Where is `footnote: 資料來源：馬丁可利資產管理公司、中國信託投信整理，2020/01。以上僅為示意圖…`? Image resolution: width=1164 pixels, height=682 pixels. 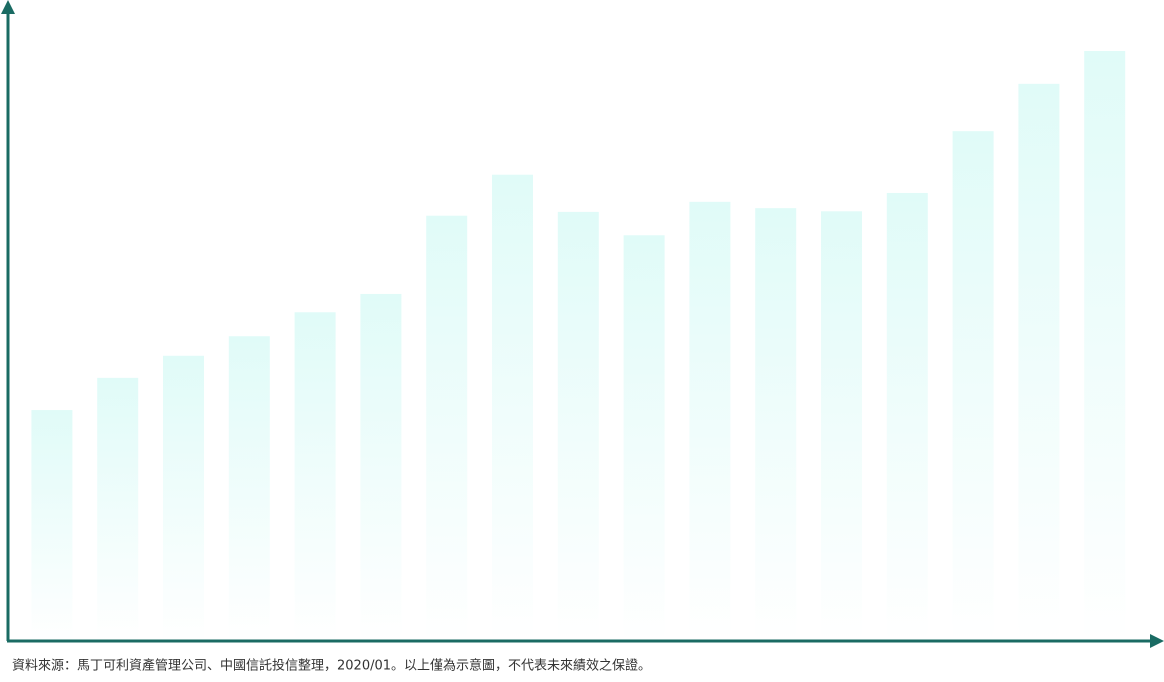 footnote: 資料來源：馬丁可利資產管理公司、中國信託投信整理，2020/01。以上僅為示意圖… is located at coordinates (331, 666).